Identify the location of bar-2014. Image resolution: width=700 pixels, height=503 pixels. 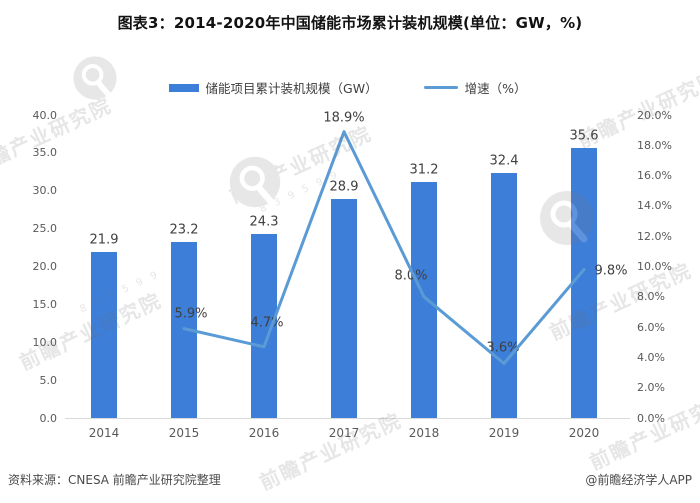
(104, 335).